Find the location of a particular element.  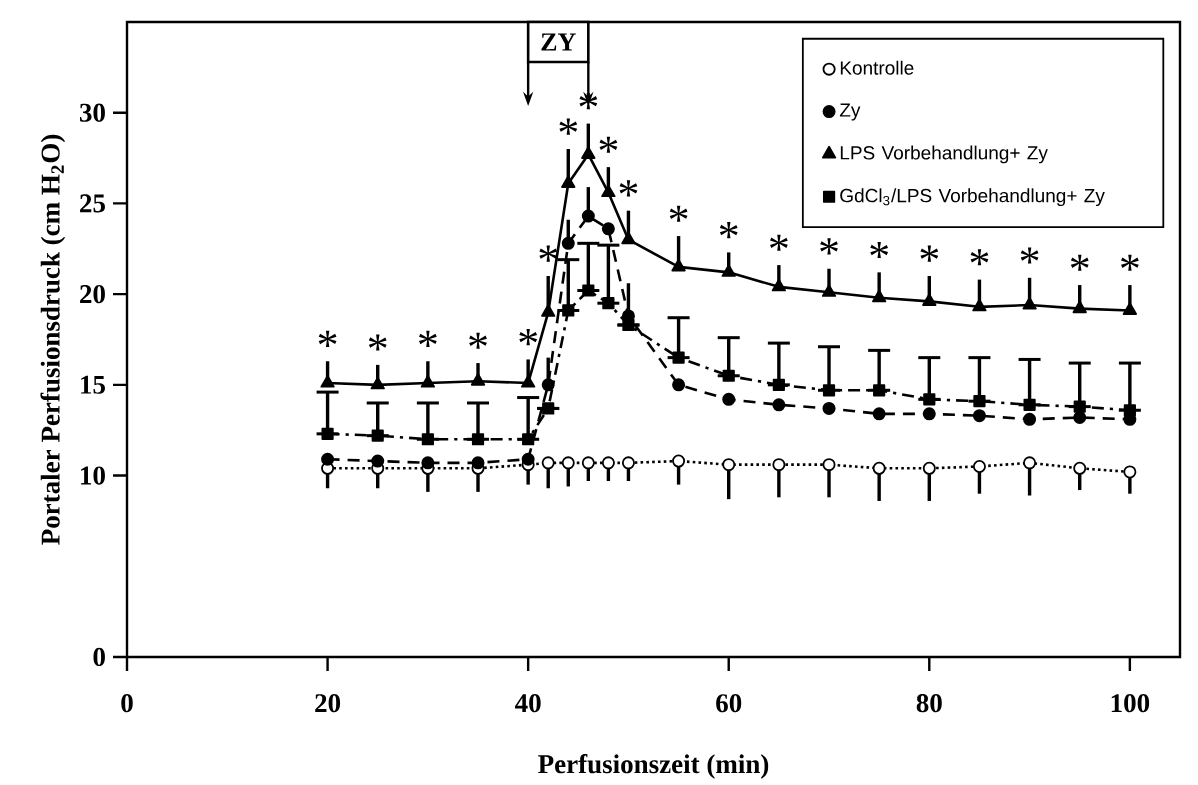

x-axis-title: Perfusionszeit (min) is located at coordinates (653, 766).